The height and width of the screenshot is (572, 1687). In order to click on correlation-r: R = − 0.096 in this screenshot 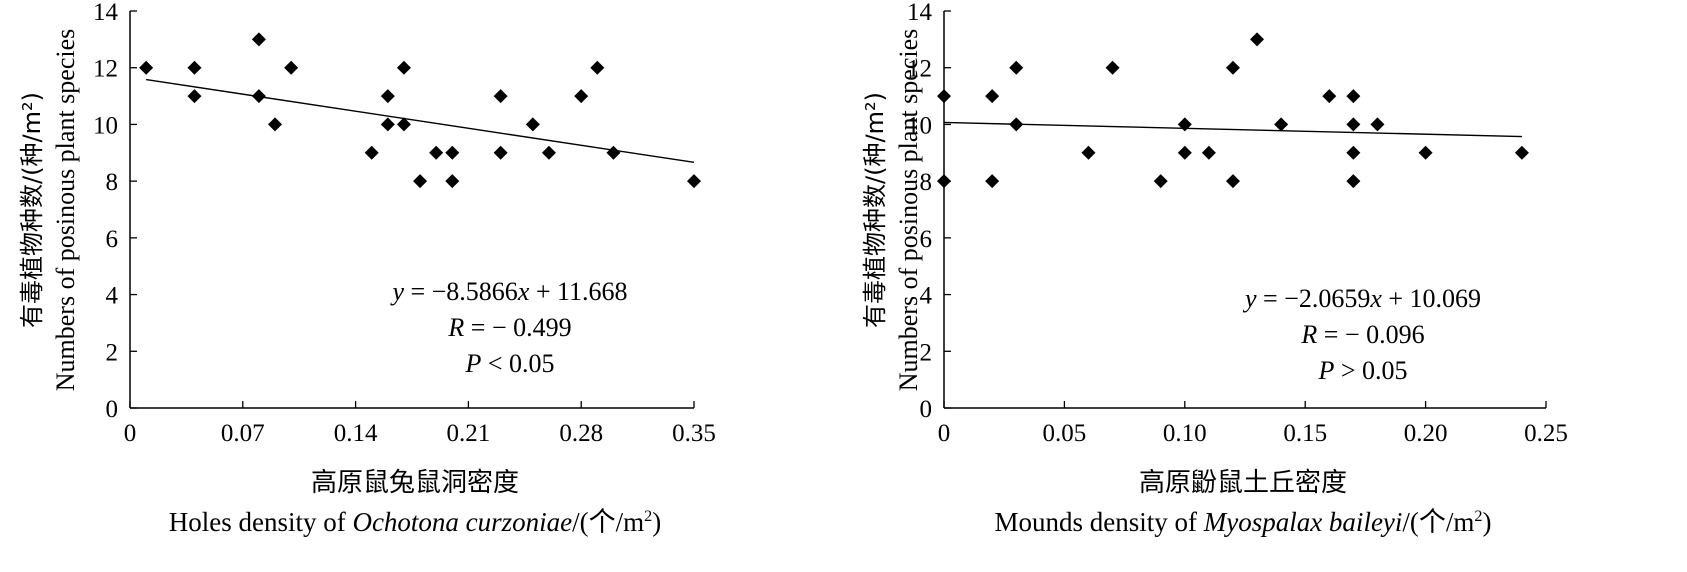, I will do `click(1362, 334)`.